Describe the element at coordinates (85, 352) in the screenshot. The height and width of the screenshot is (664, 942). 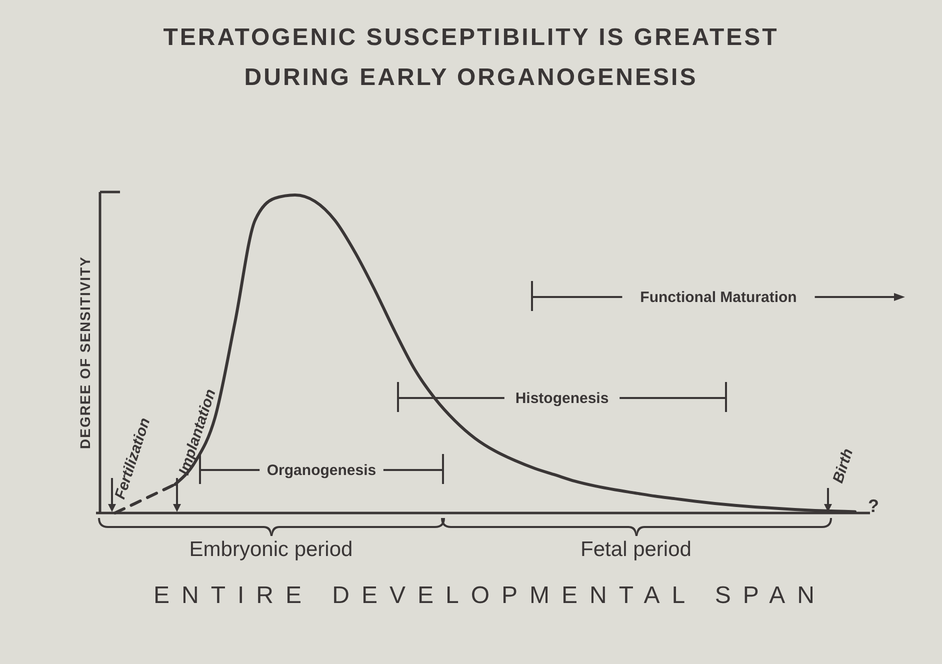
I see `y-axis-title: DEGREE OF SENSITIVITY` at that location.